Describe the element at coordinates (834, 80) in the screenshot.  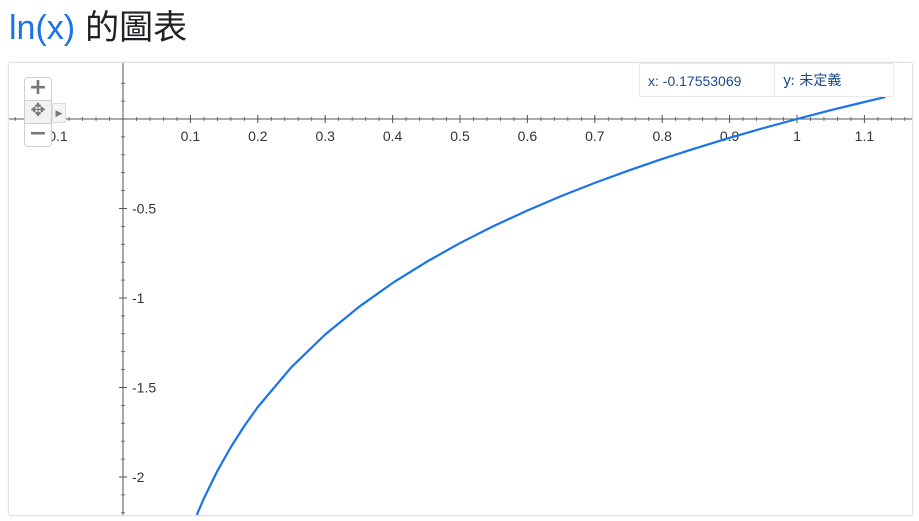
I see `y-coordinate-readout: y: 未定義` at that location.